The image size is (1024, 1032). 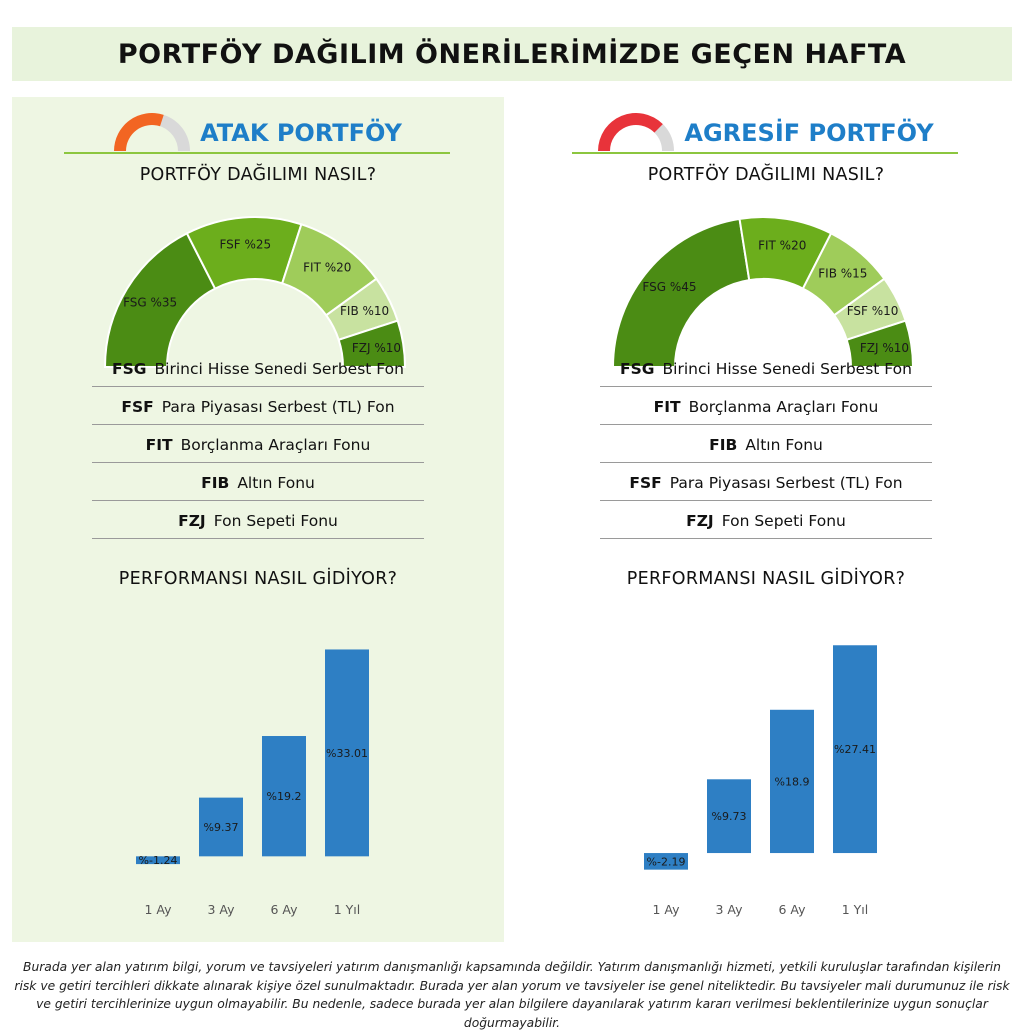 I want to click on donut-slice-fsg, so click(x=681, y=292).